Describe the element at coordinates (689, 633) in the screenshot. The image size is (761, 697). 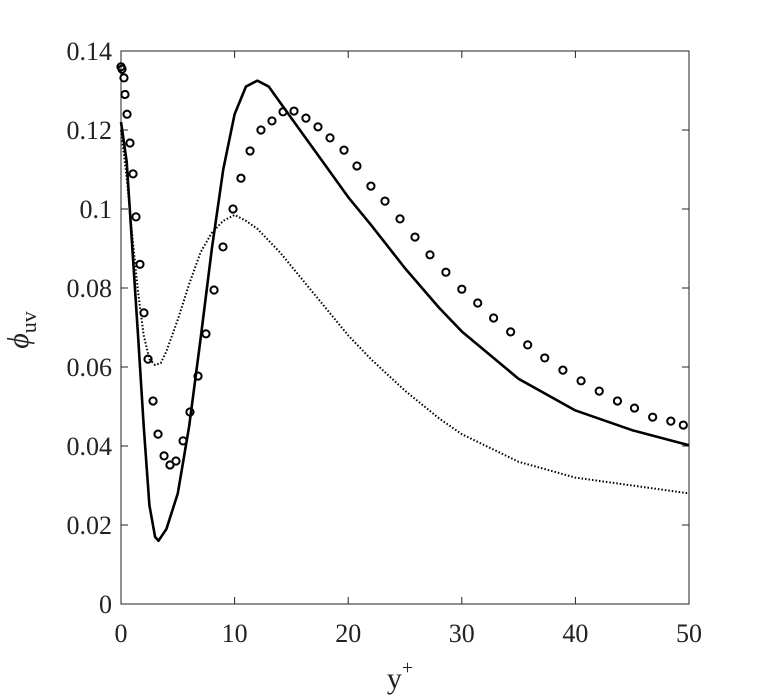
I see `x-tick-label: 50` at that location.